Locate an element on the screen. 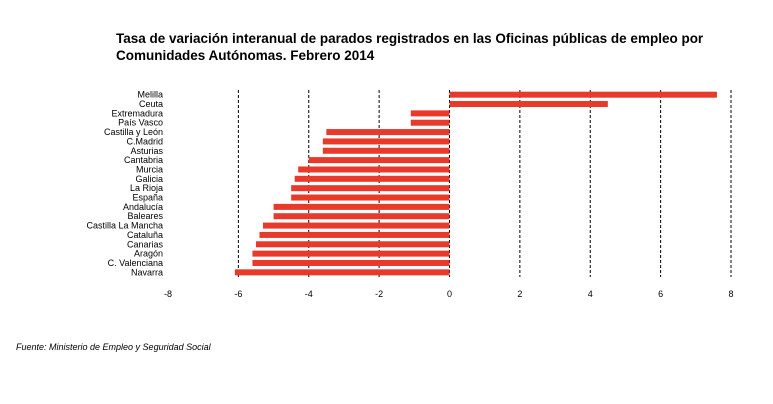  category-label: Baleares is located at coordinates (145, 216).